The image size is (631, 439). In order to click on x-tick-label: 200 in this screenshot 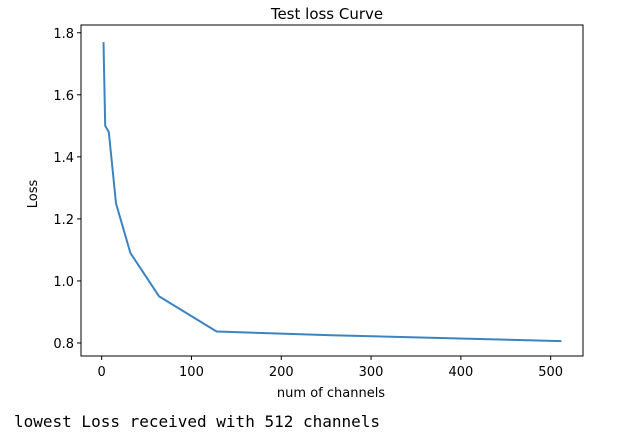, I will do `click(281, 372)`.